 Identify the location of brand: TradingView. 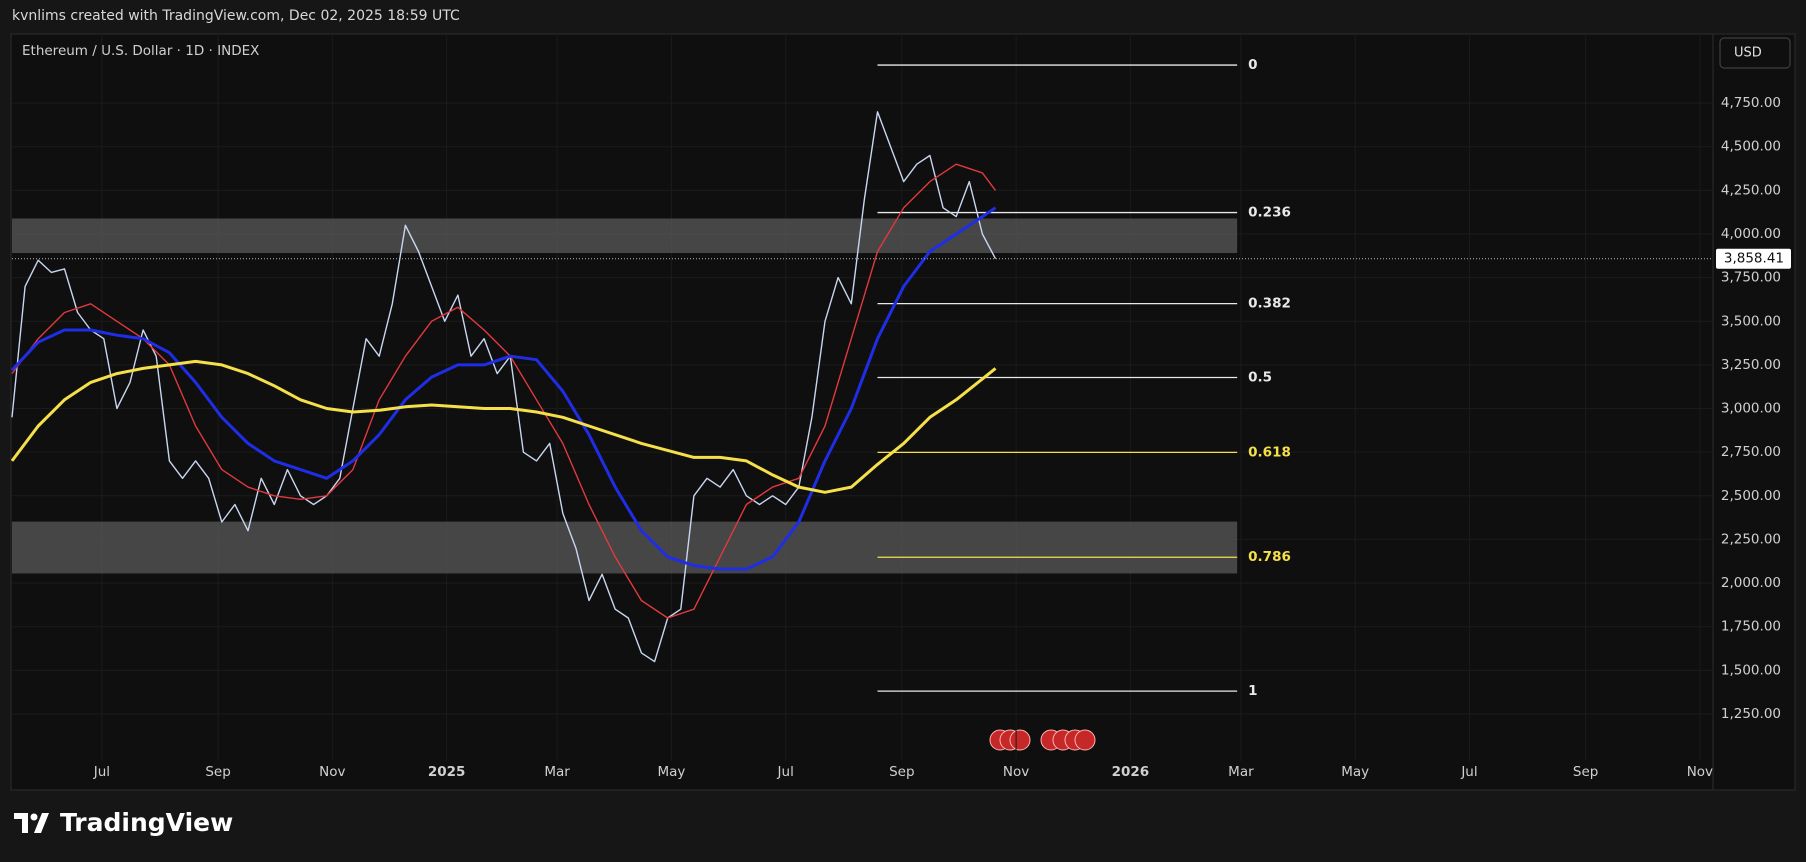
(123, 822).